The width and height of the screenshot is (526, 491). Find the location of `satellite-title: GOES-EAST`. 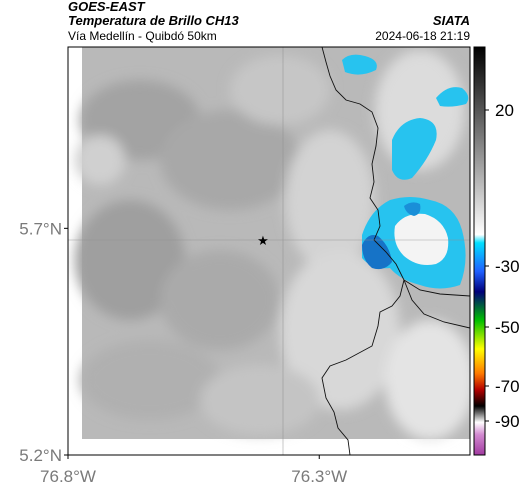

satellite-title: GOES-EAST is located at coordinates (106, 7).